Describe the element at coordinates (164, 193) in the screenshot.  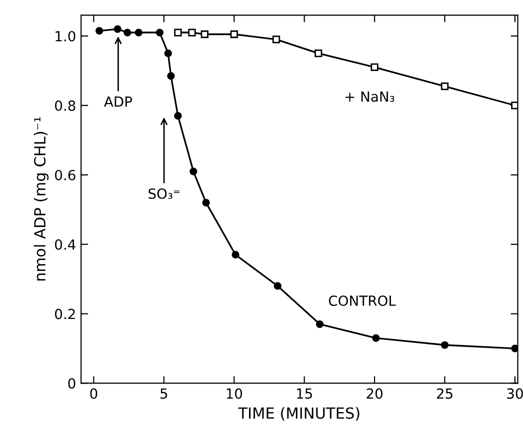
I see `annotation: SO₃⁼` at that location.